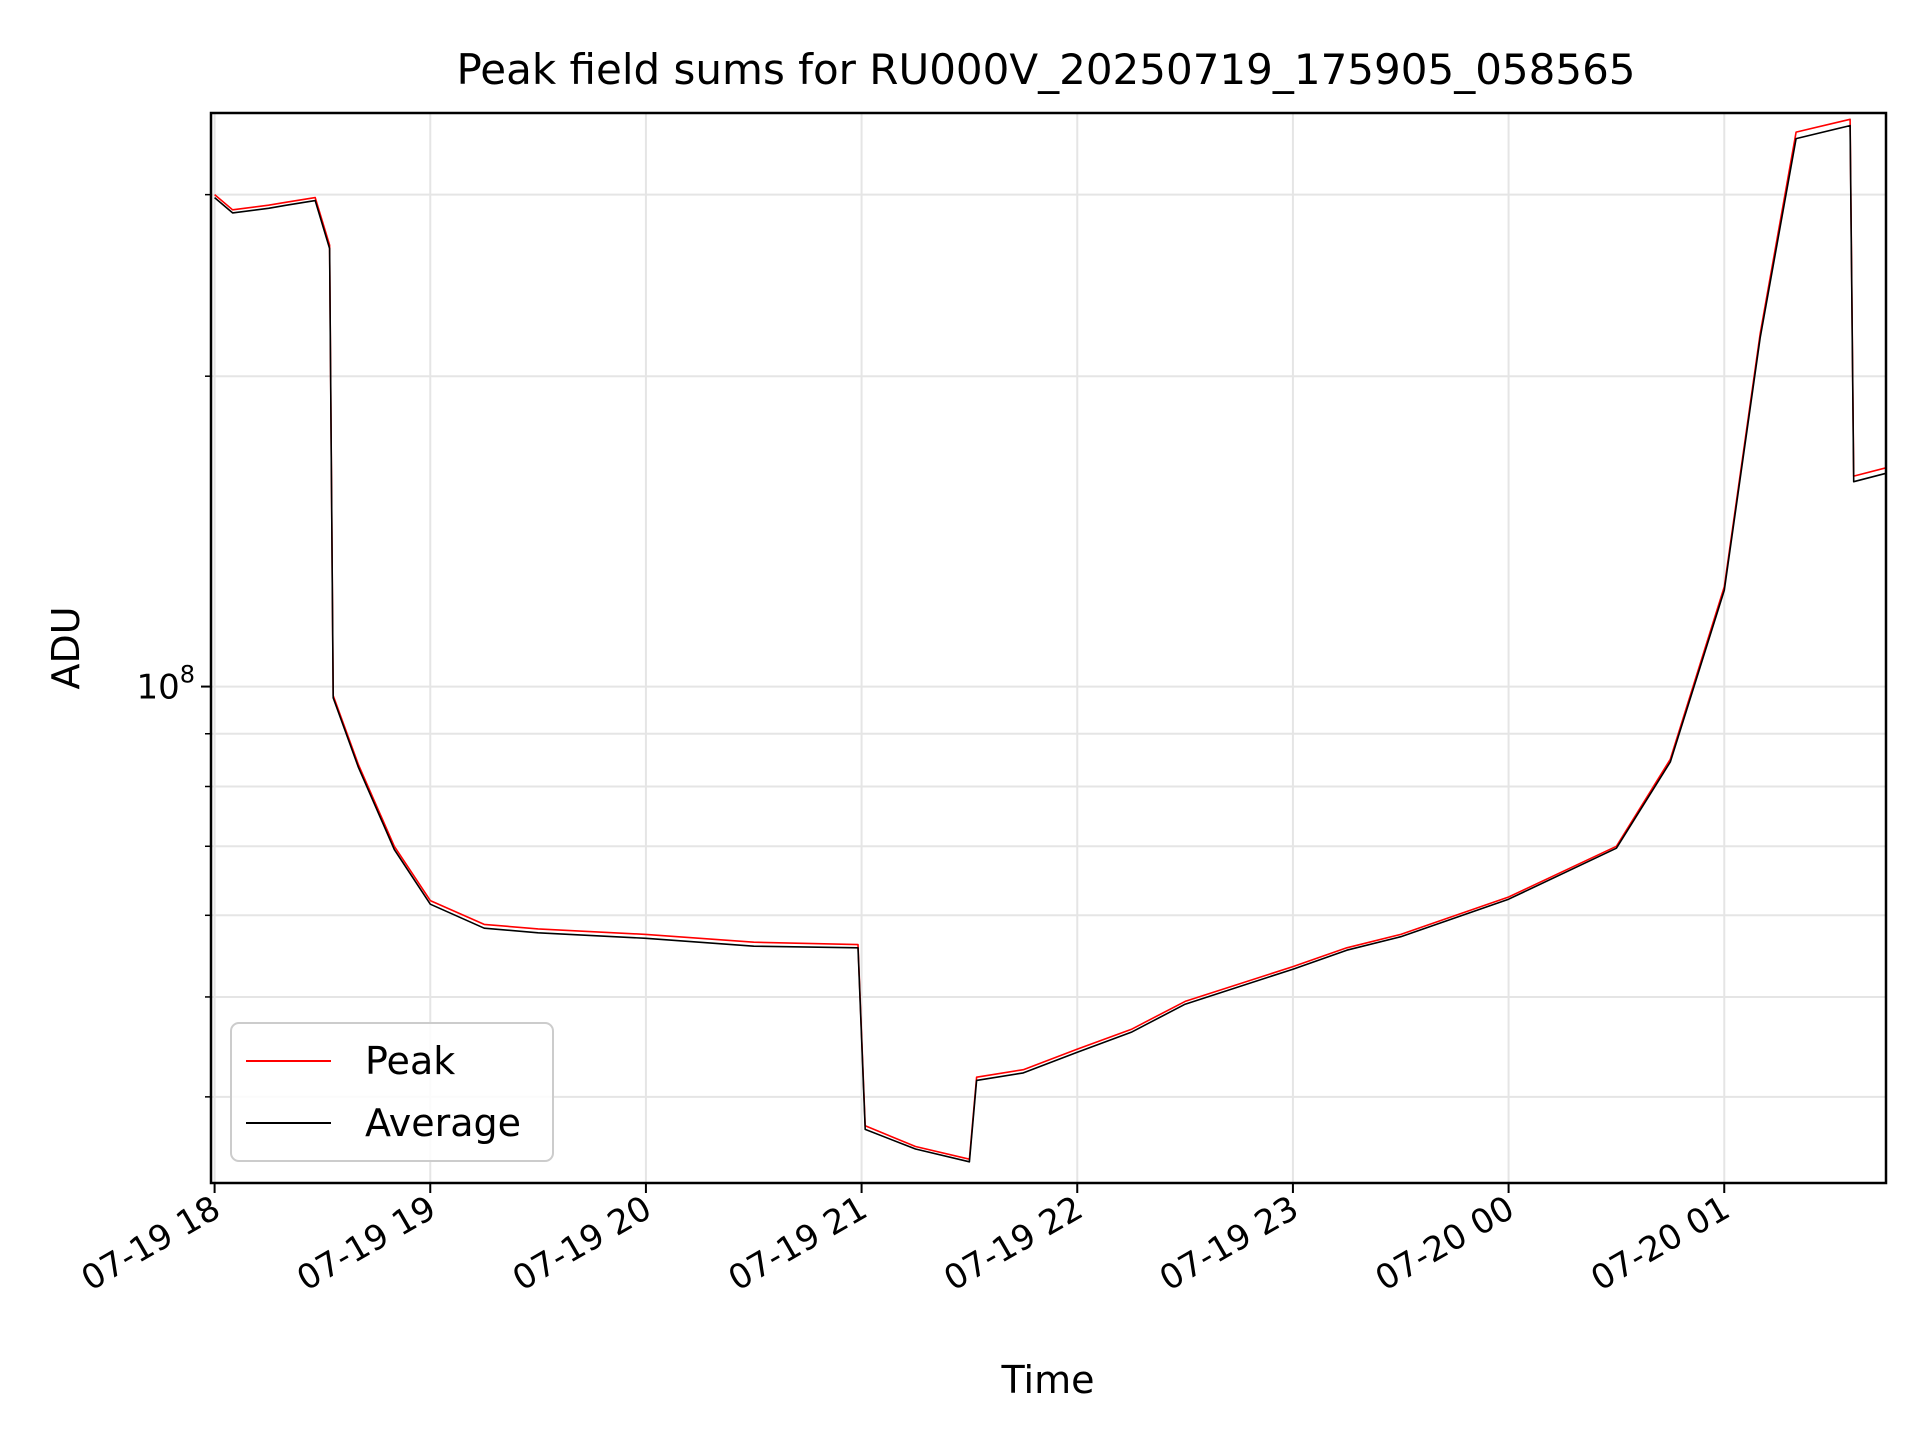 This screenshot has height=1440, width=1920. Describe the element at coordinates (66, 647) in the screenshot. I see `y-axis-label: ADU` at that location.